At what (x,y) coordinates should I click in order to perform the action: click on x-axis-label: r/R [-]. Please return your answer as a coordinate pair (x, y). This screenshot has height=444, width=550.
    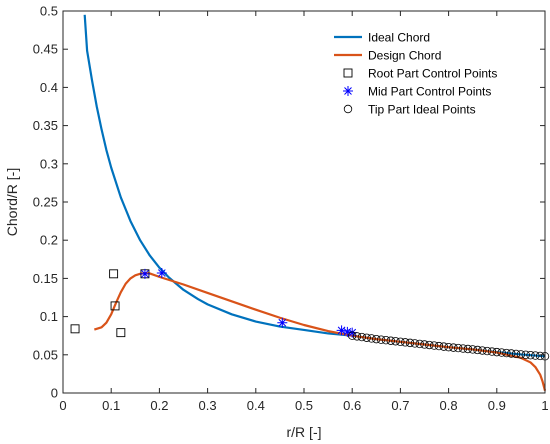
    Looking at the image, I should click on (304, 432).